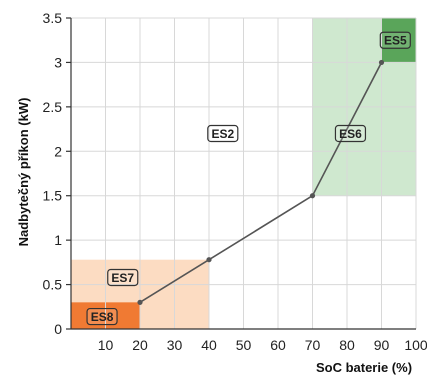  What do you see at coordinates (347, 345) in the screenshot?
I see `x-tick-label: 80` at bounding box center [347, 345].